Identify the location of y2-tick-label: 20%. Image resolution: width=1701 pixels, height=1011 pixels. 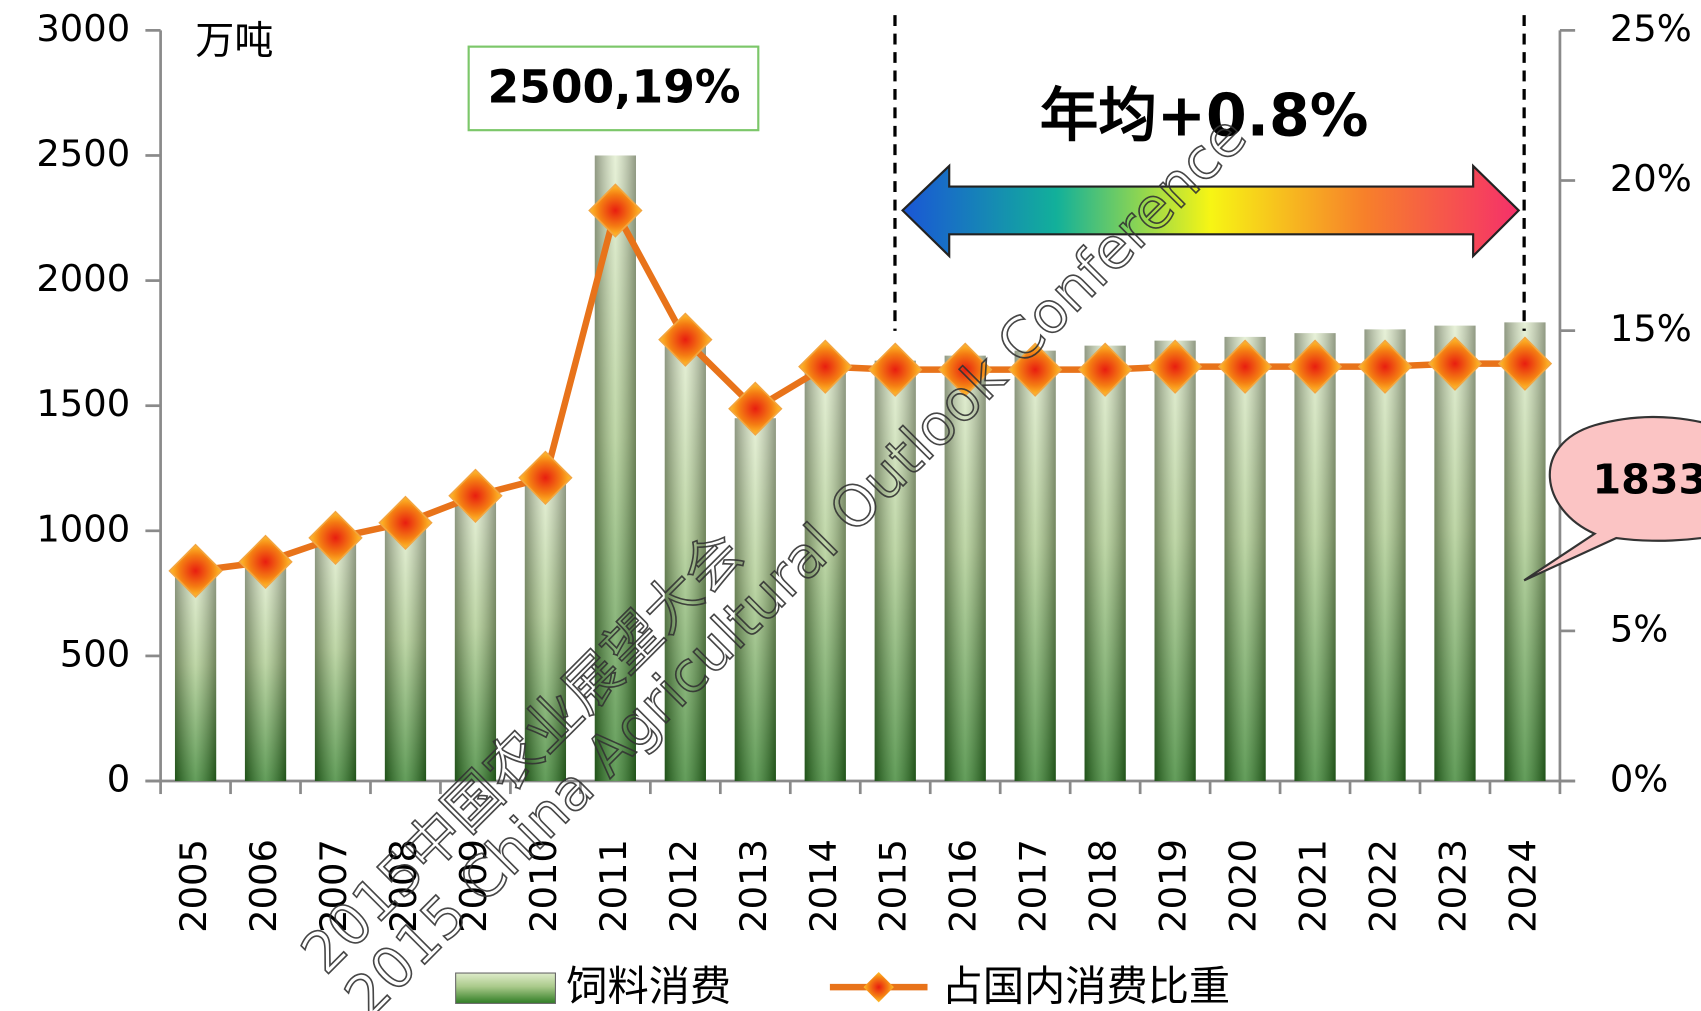
(1651, 178).